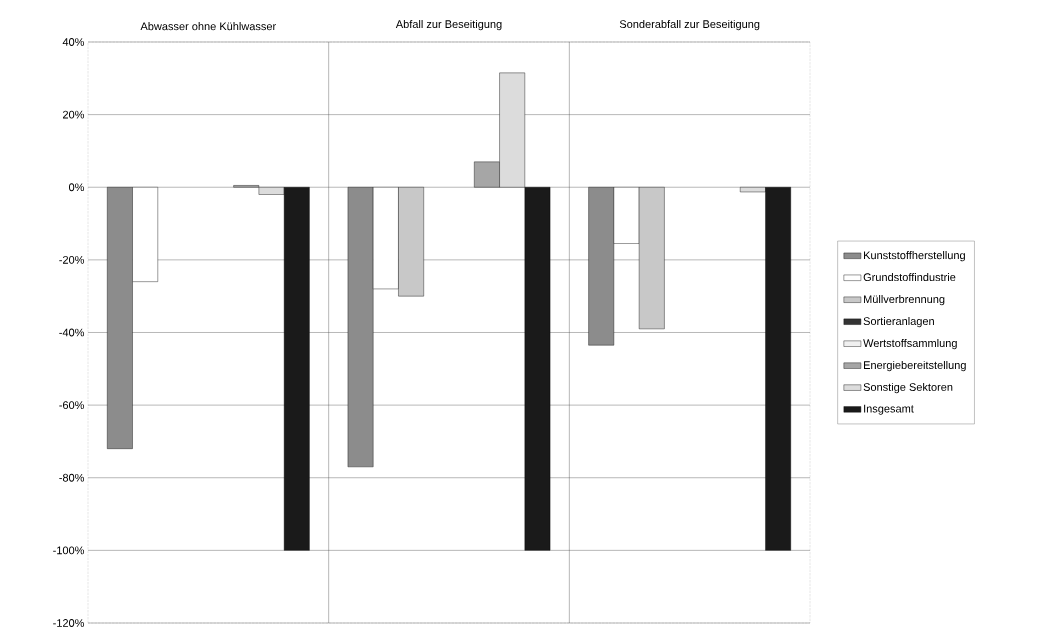 The width and height of the screenshot is (1056, 631). Describe the element at coordinates (69, 623) in the screenshot. I see `y-tick-label: -120%` at that location.